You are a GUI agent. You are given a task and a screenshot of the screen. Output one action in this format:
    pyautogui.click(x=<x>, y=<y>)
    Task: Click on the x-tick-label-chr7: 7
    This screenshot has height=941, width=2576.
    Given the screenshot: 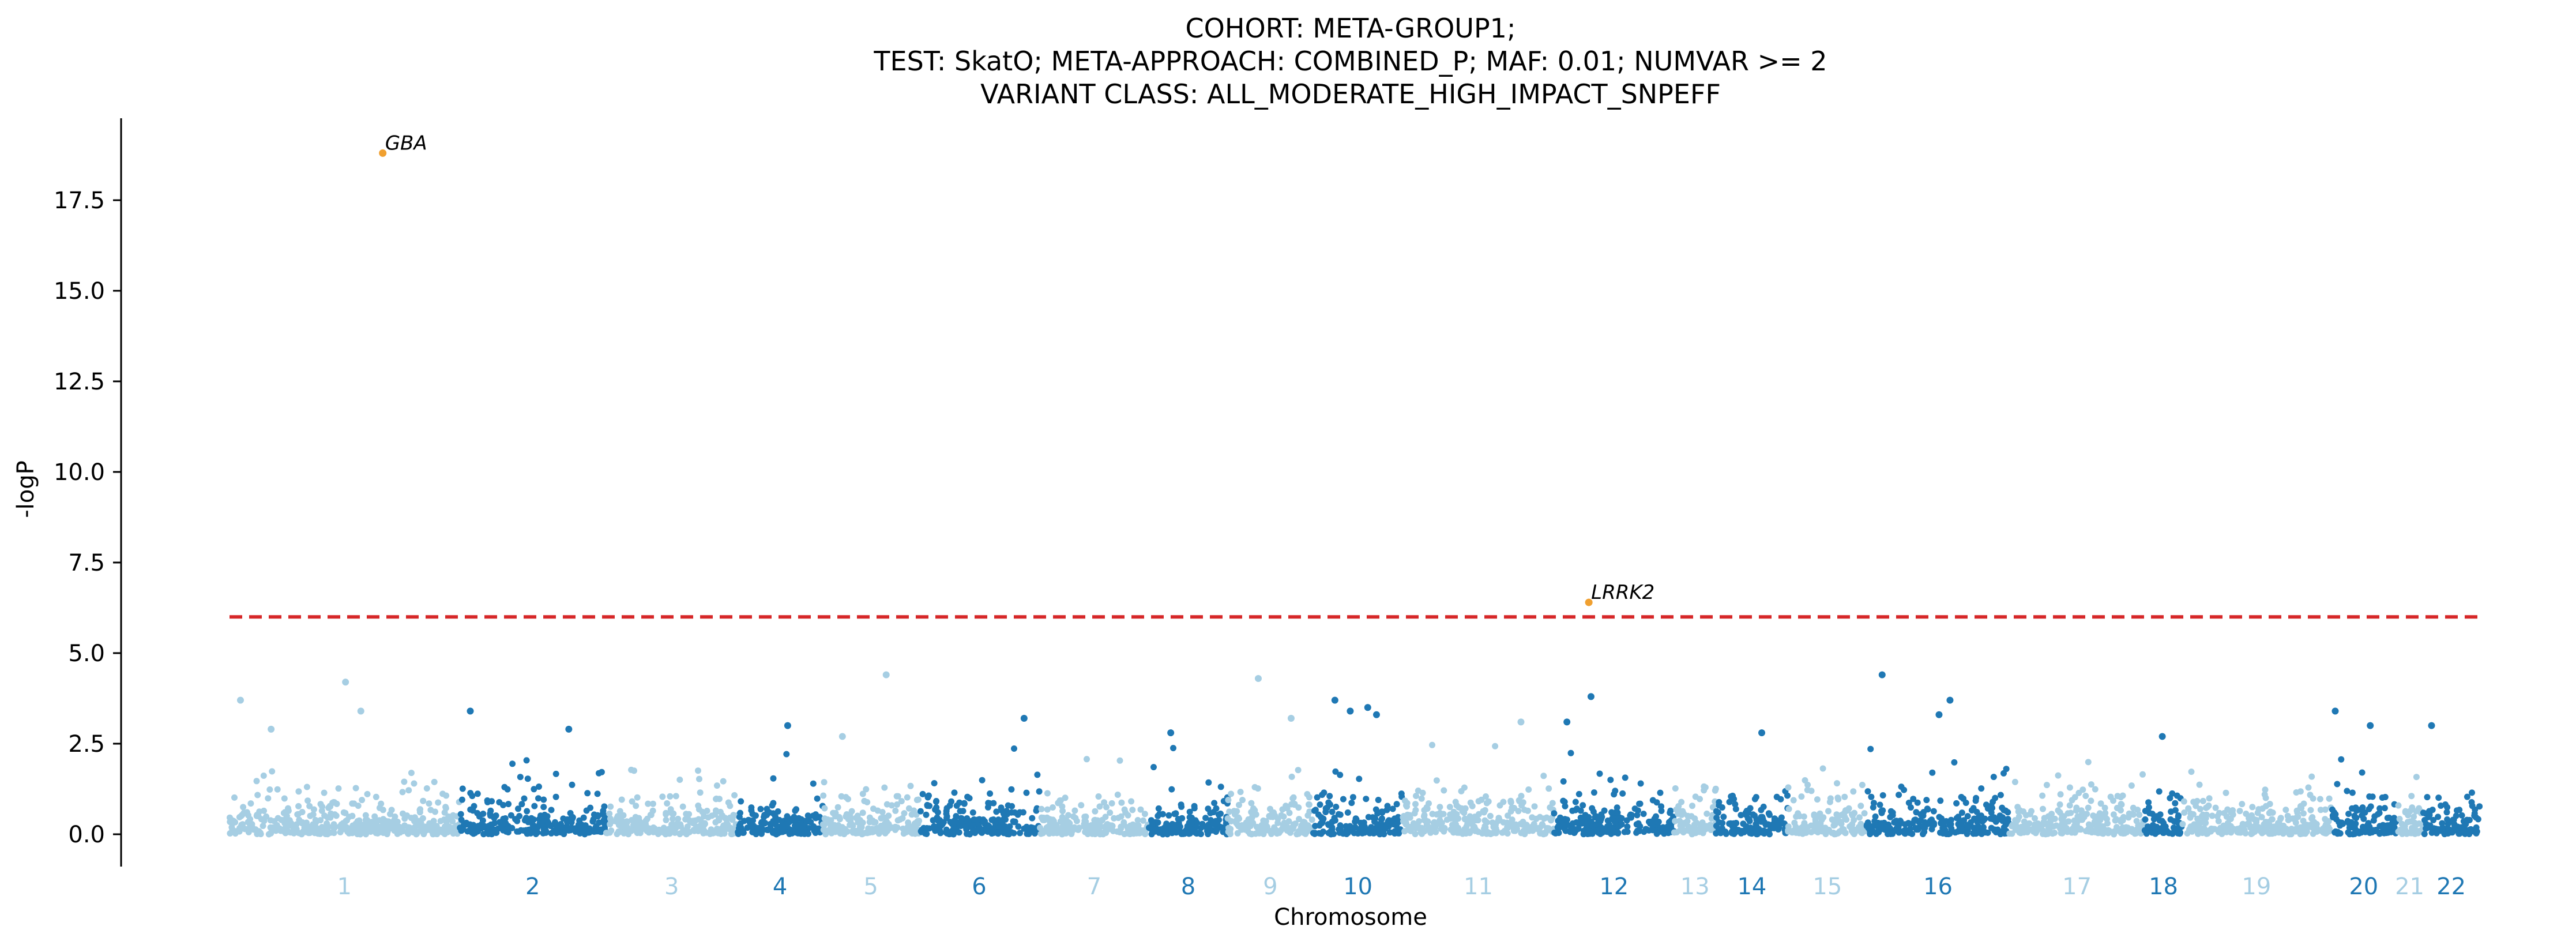 What is the action you would take?
    pyautogui.click(x=1094, y=886)
    